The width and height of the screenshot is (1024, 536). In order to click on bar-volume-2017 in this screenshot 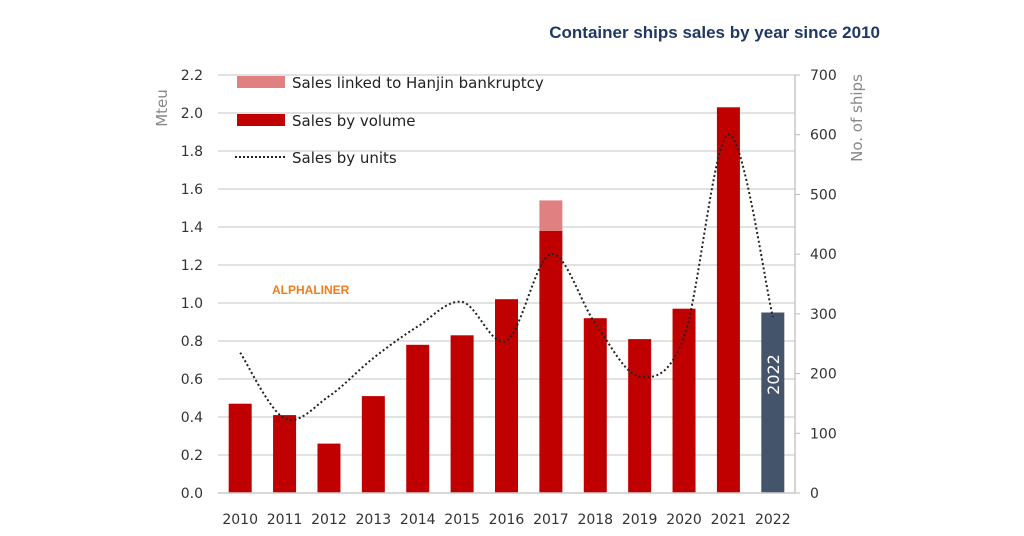, I will do `click(551, 362)`.